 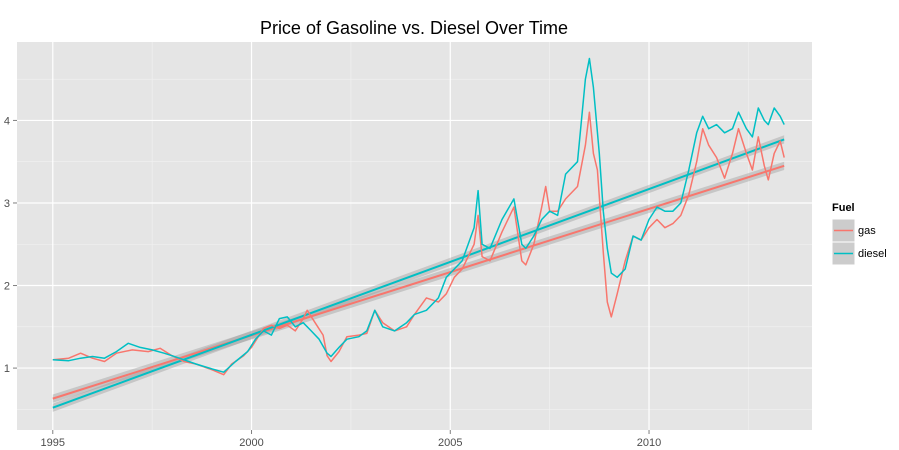 I want to click on legend: Fuel gas diesel, so click(x=859, y=234).